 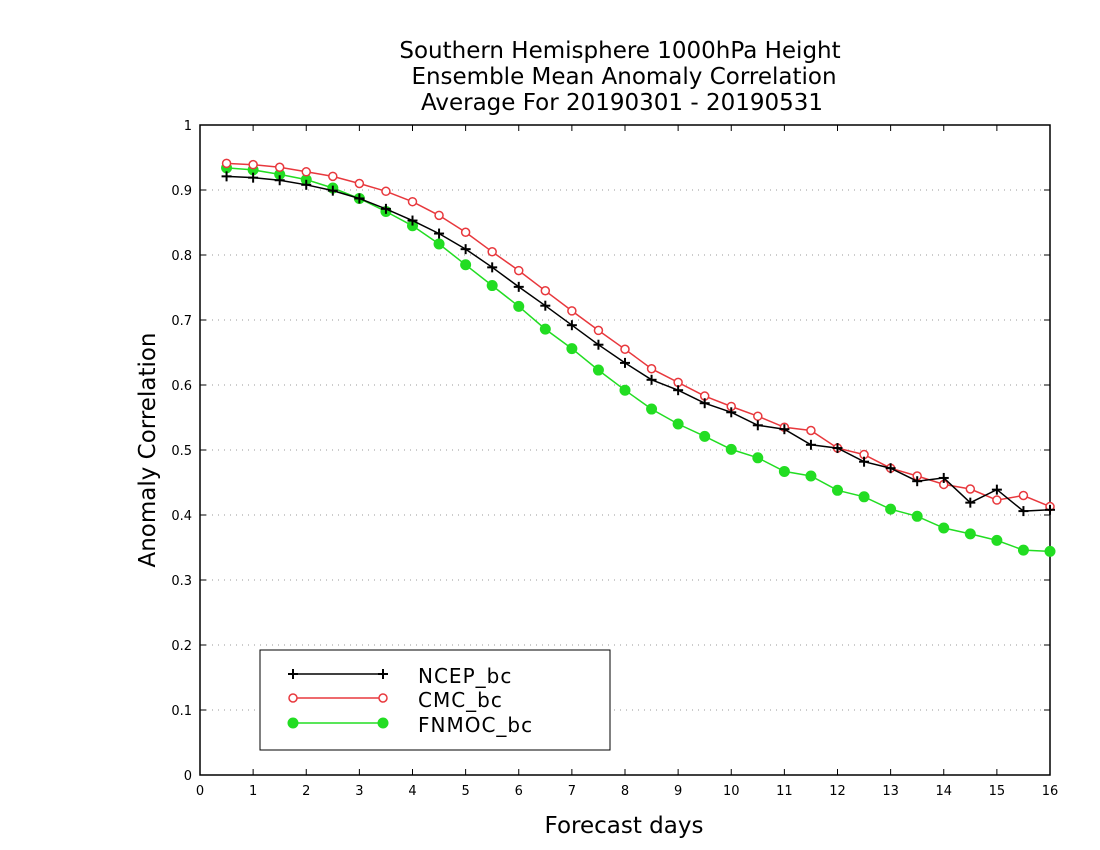 What do you see at coordinates (338, 699) in the screenshot?
I see `legend-items` at bounding box center [338, 699].